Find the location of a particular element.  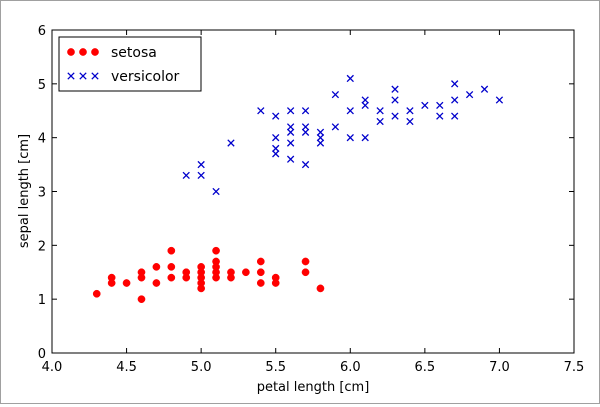

y-tick-label: 3 is located at coordinates (42, 193).